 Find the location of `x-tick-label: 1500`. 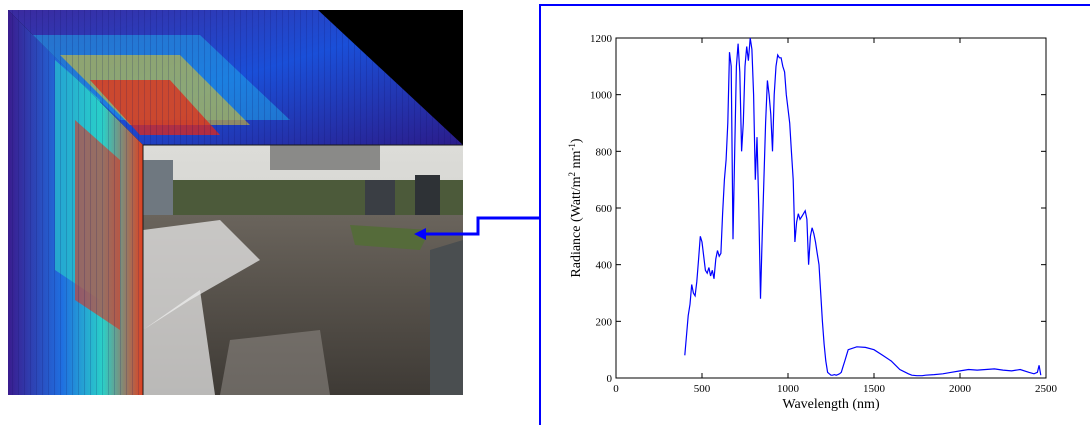

x-tick-label: 1500 is located at coordinates (874, 389).